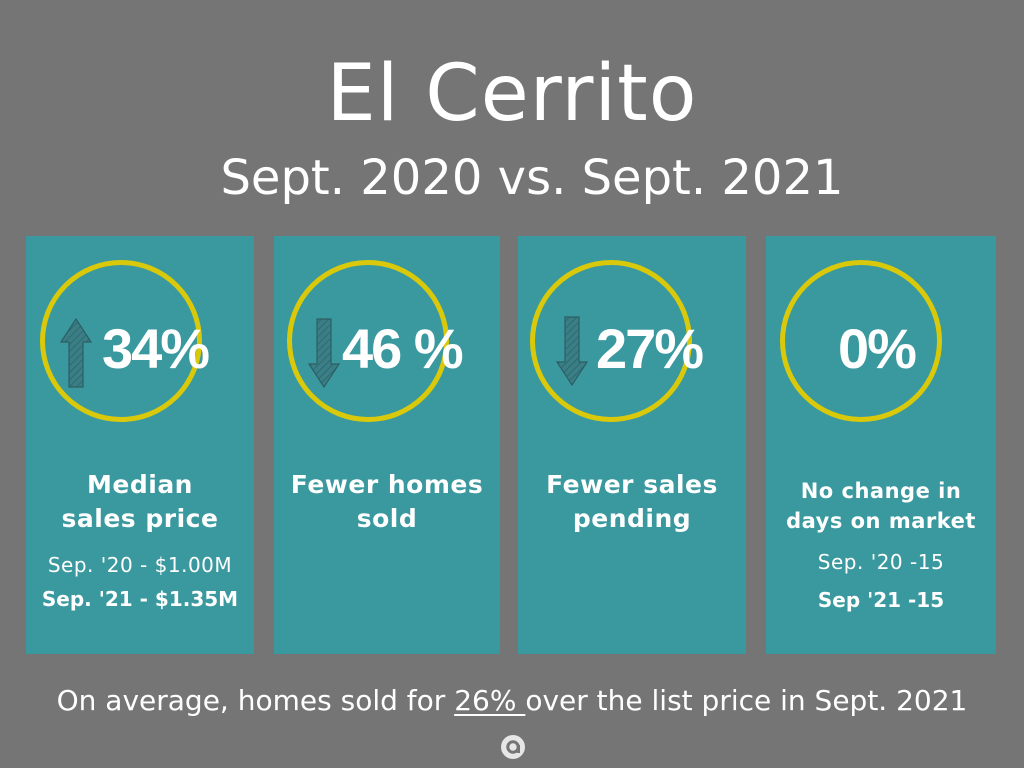  Describe the element at coordinates (881, 506) in the screenshot. I see `card-label: No change in days on market` at that location.